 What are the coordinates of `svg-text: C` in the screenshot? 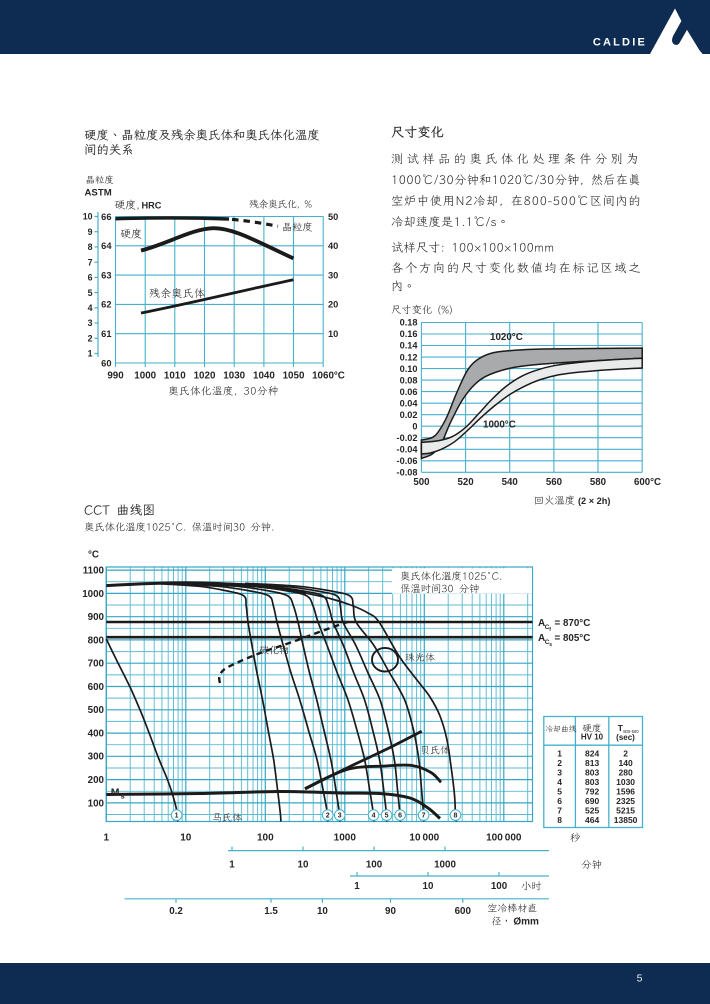 It's located at (547, 627).